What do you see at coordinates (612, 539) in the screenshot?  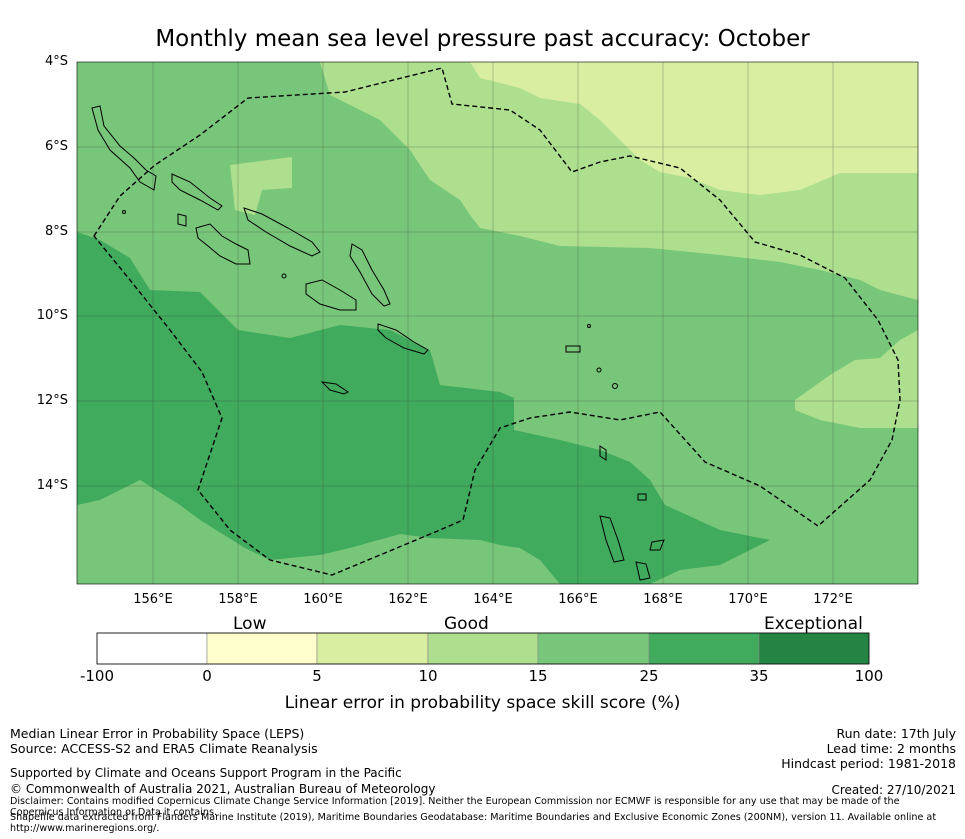 I see `island-vanuatu-espiritu-santo` at bounding box center [612, 539].